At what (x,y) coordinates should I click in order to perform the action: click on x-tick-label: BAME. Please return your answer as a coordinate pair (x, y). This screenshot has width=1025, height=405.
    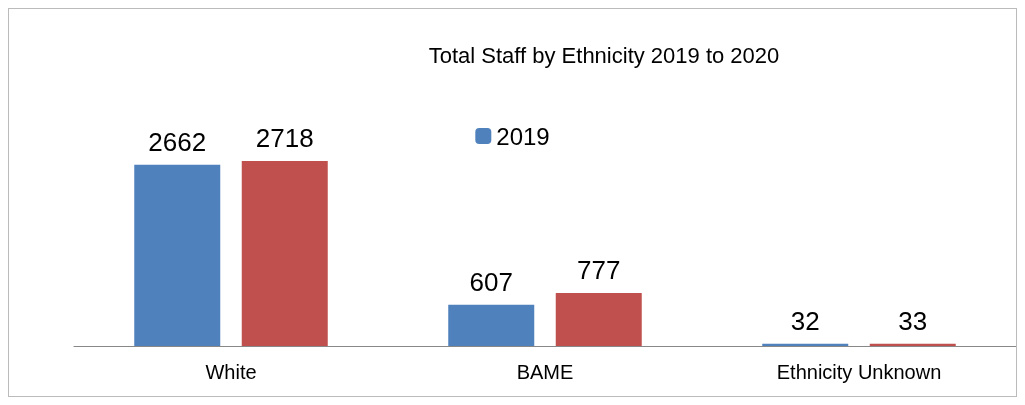
    Looking at the image, I should click on (545, 372).